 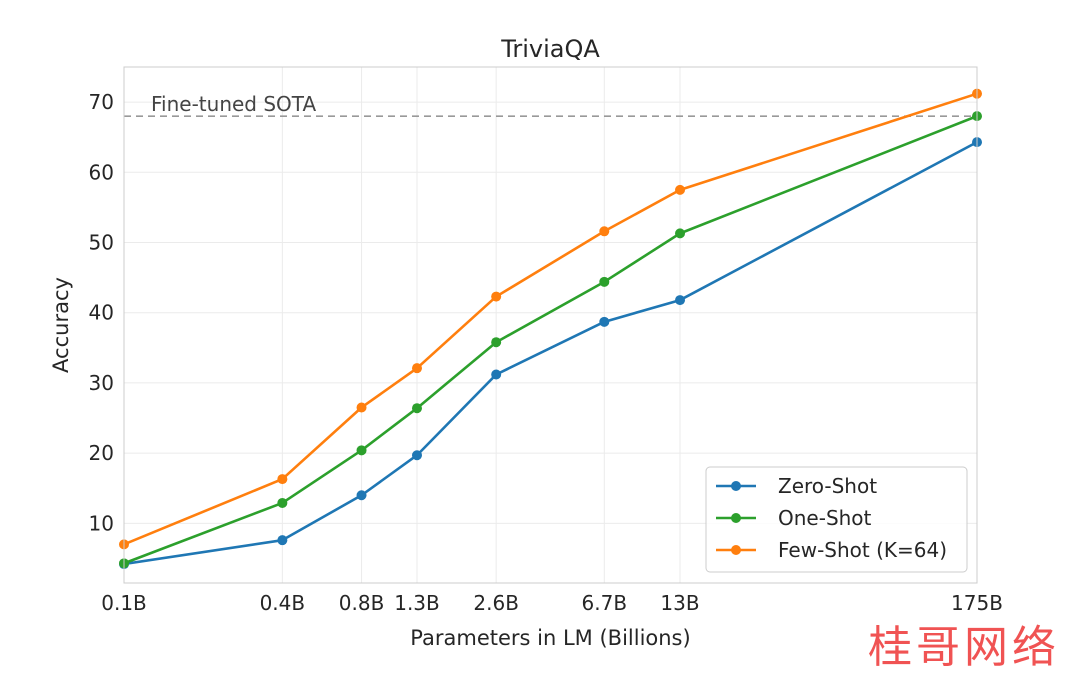 I want to click on x-tick-label: 13B, so click(x=679, y=603).